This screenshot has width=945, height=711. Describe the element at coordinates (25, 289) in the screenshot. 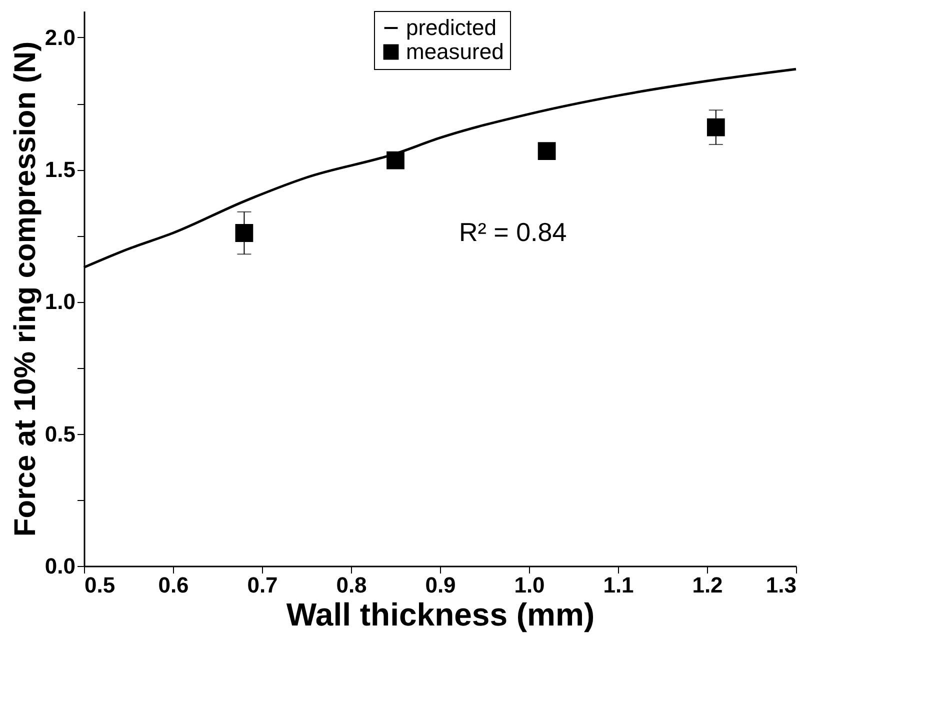

I see `y-axis-title: Force at 10% ring compression (N)` at that location.